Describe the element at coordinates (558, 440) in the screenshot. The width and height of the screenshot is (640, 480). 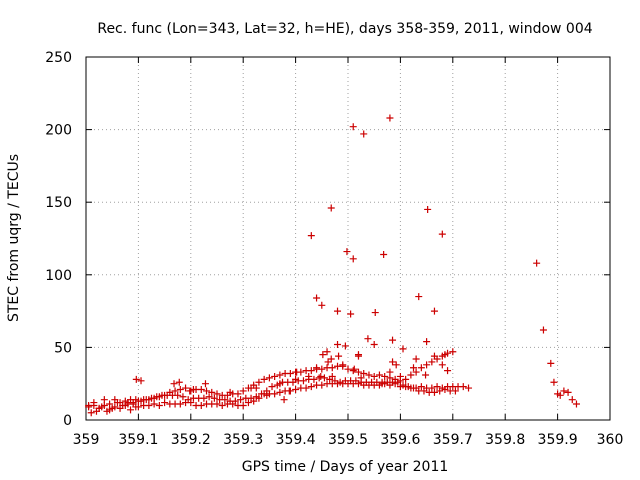
I see `x-tick-label: 359.9` at that location.